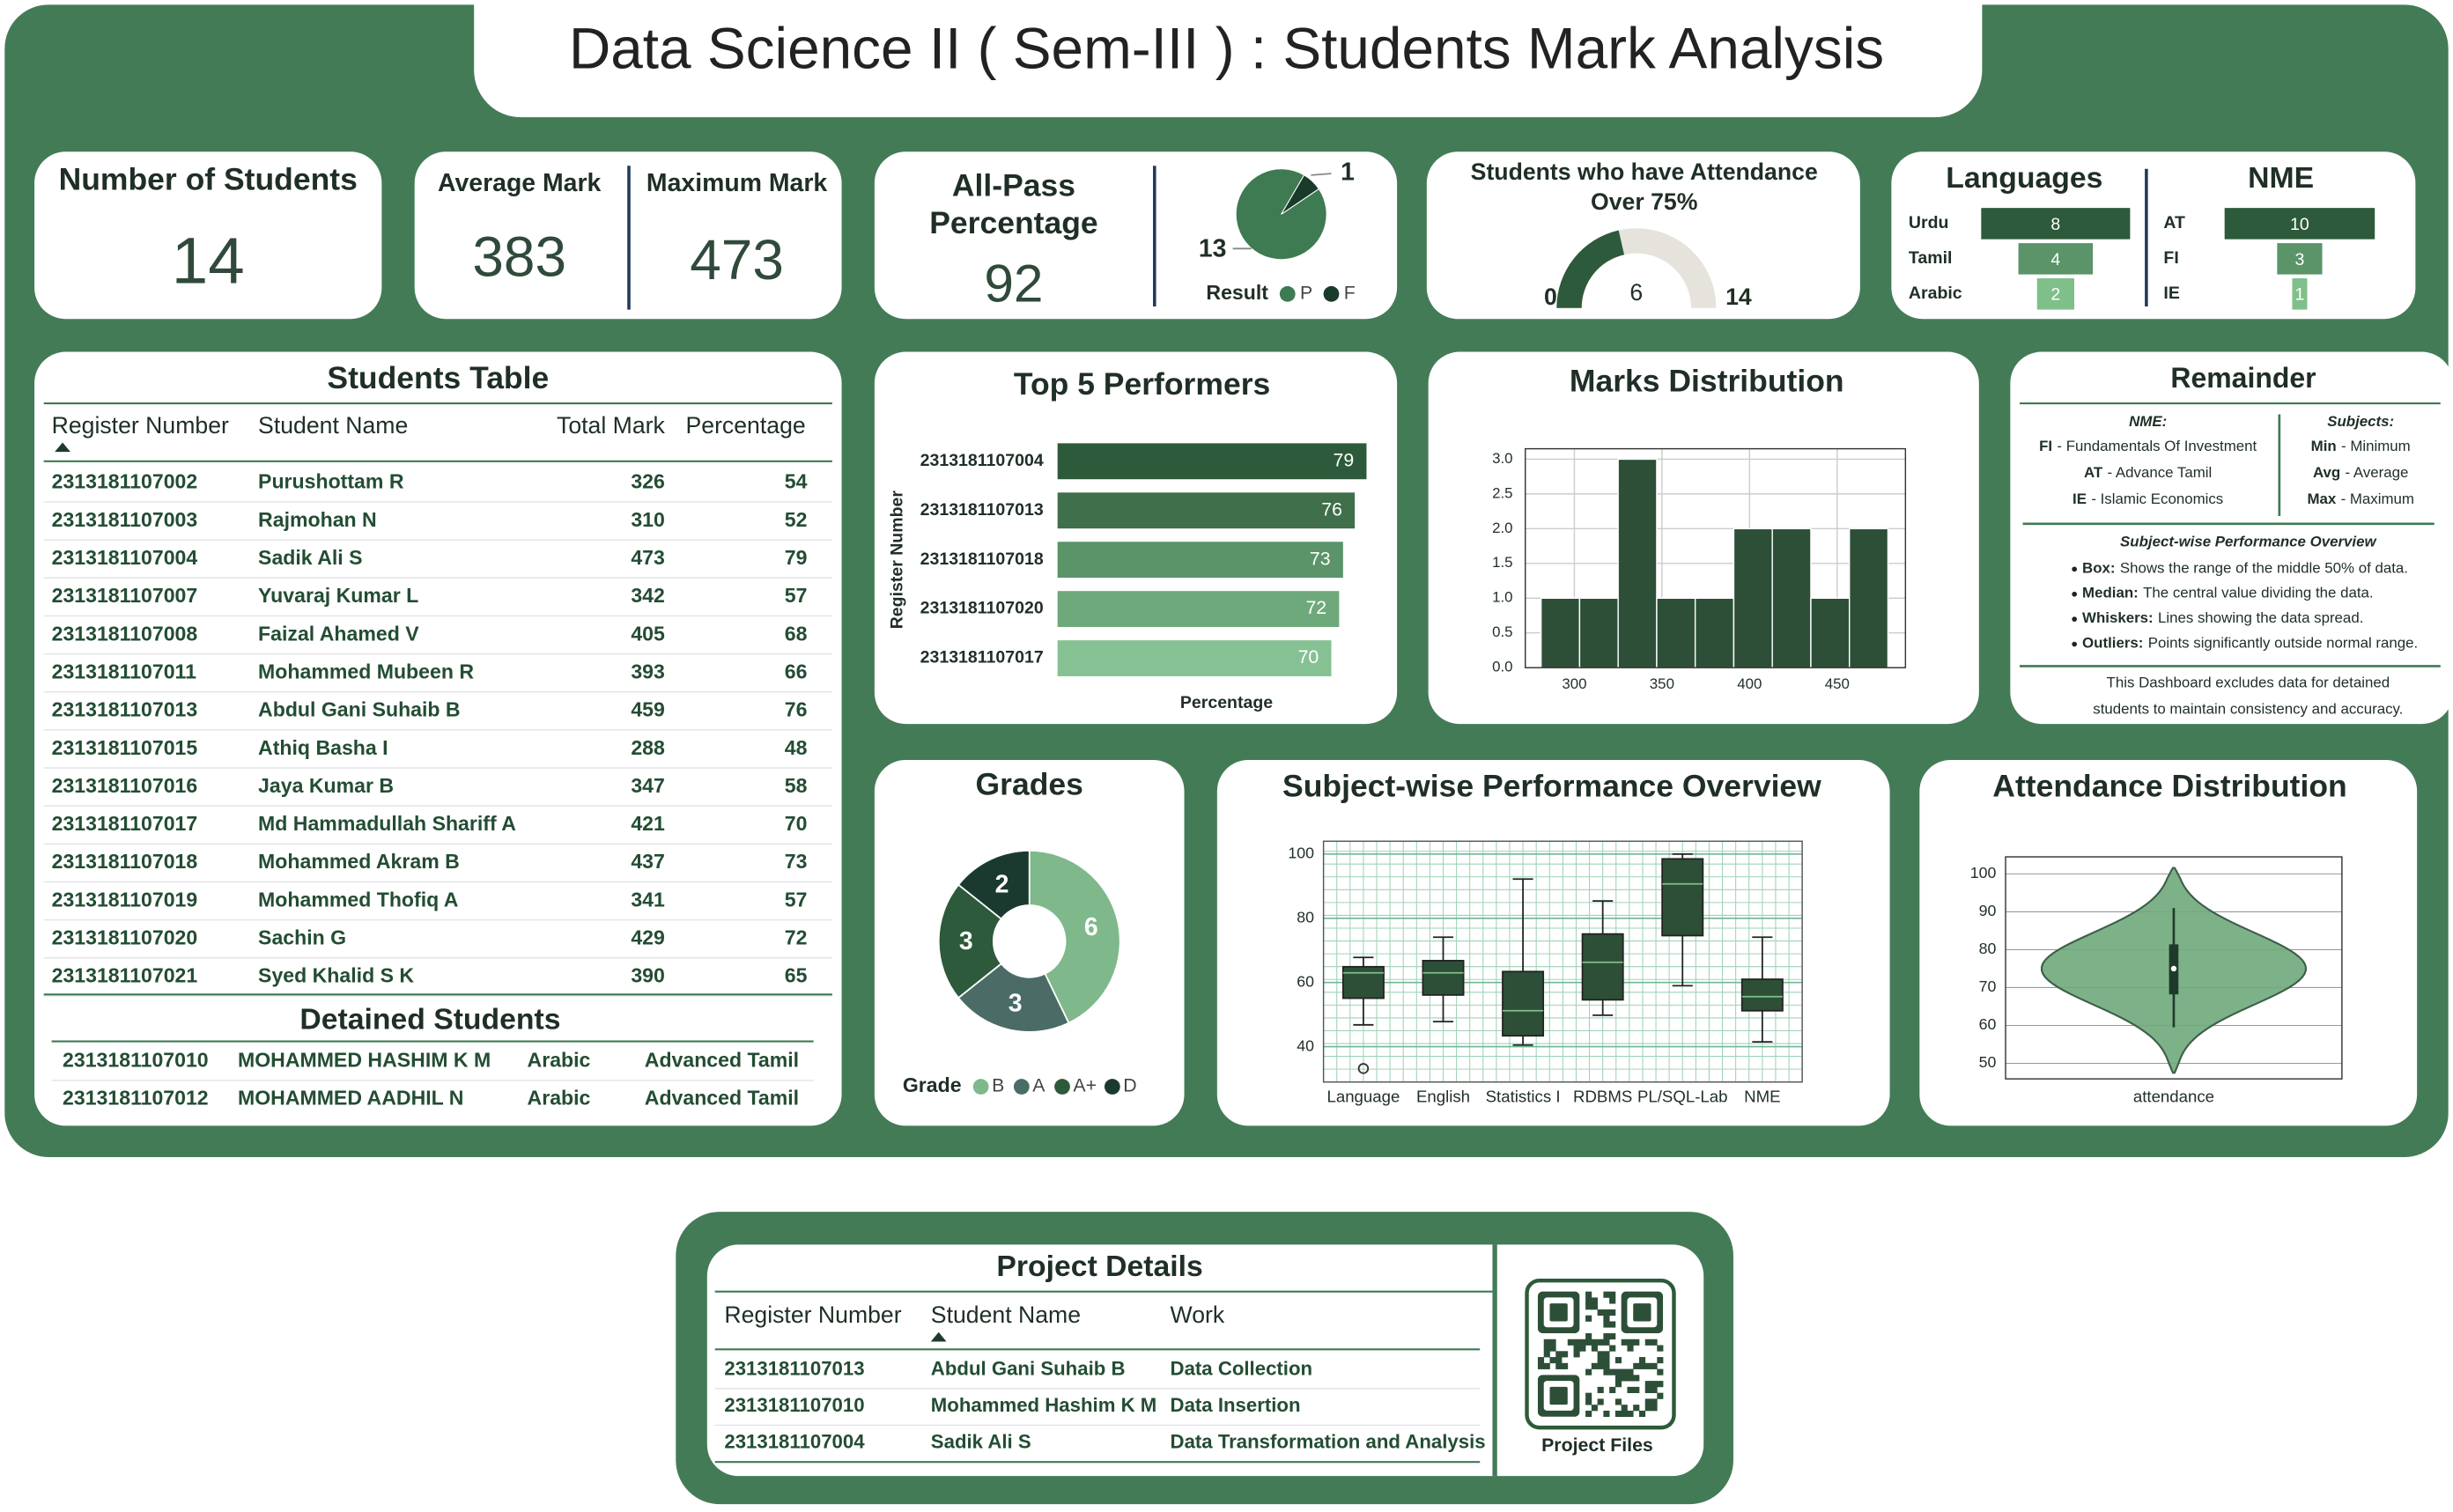 The image size is (2453, 1512). Describe the element at coordinates (1931, 258) in the screenshot. I see `category-label: Tamil` at that location.